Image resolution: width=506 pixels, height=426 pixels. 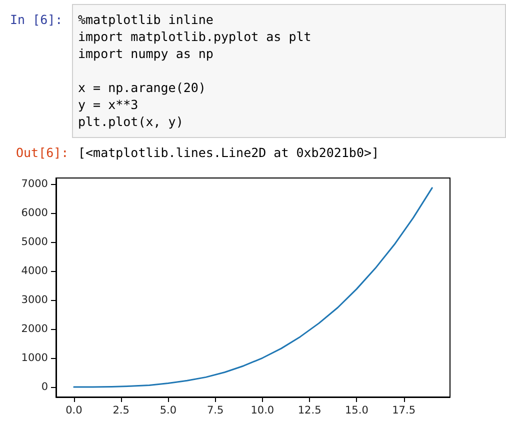 I want to click on y-tick-label: 1000, so click(x=34, y=358).